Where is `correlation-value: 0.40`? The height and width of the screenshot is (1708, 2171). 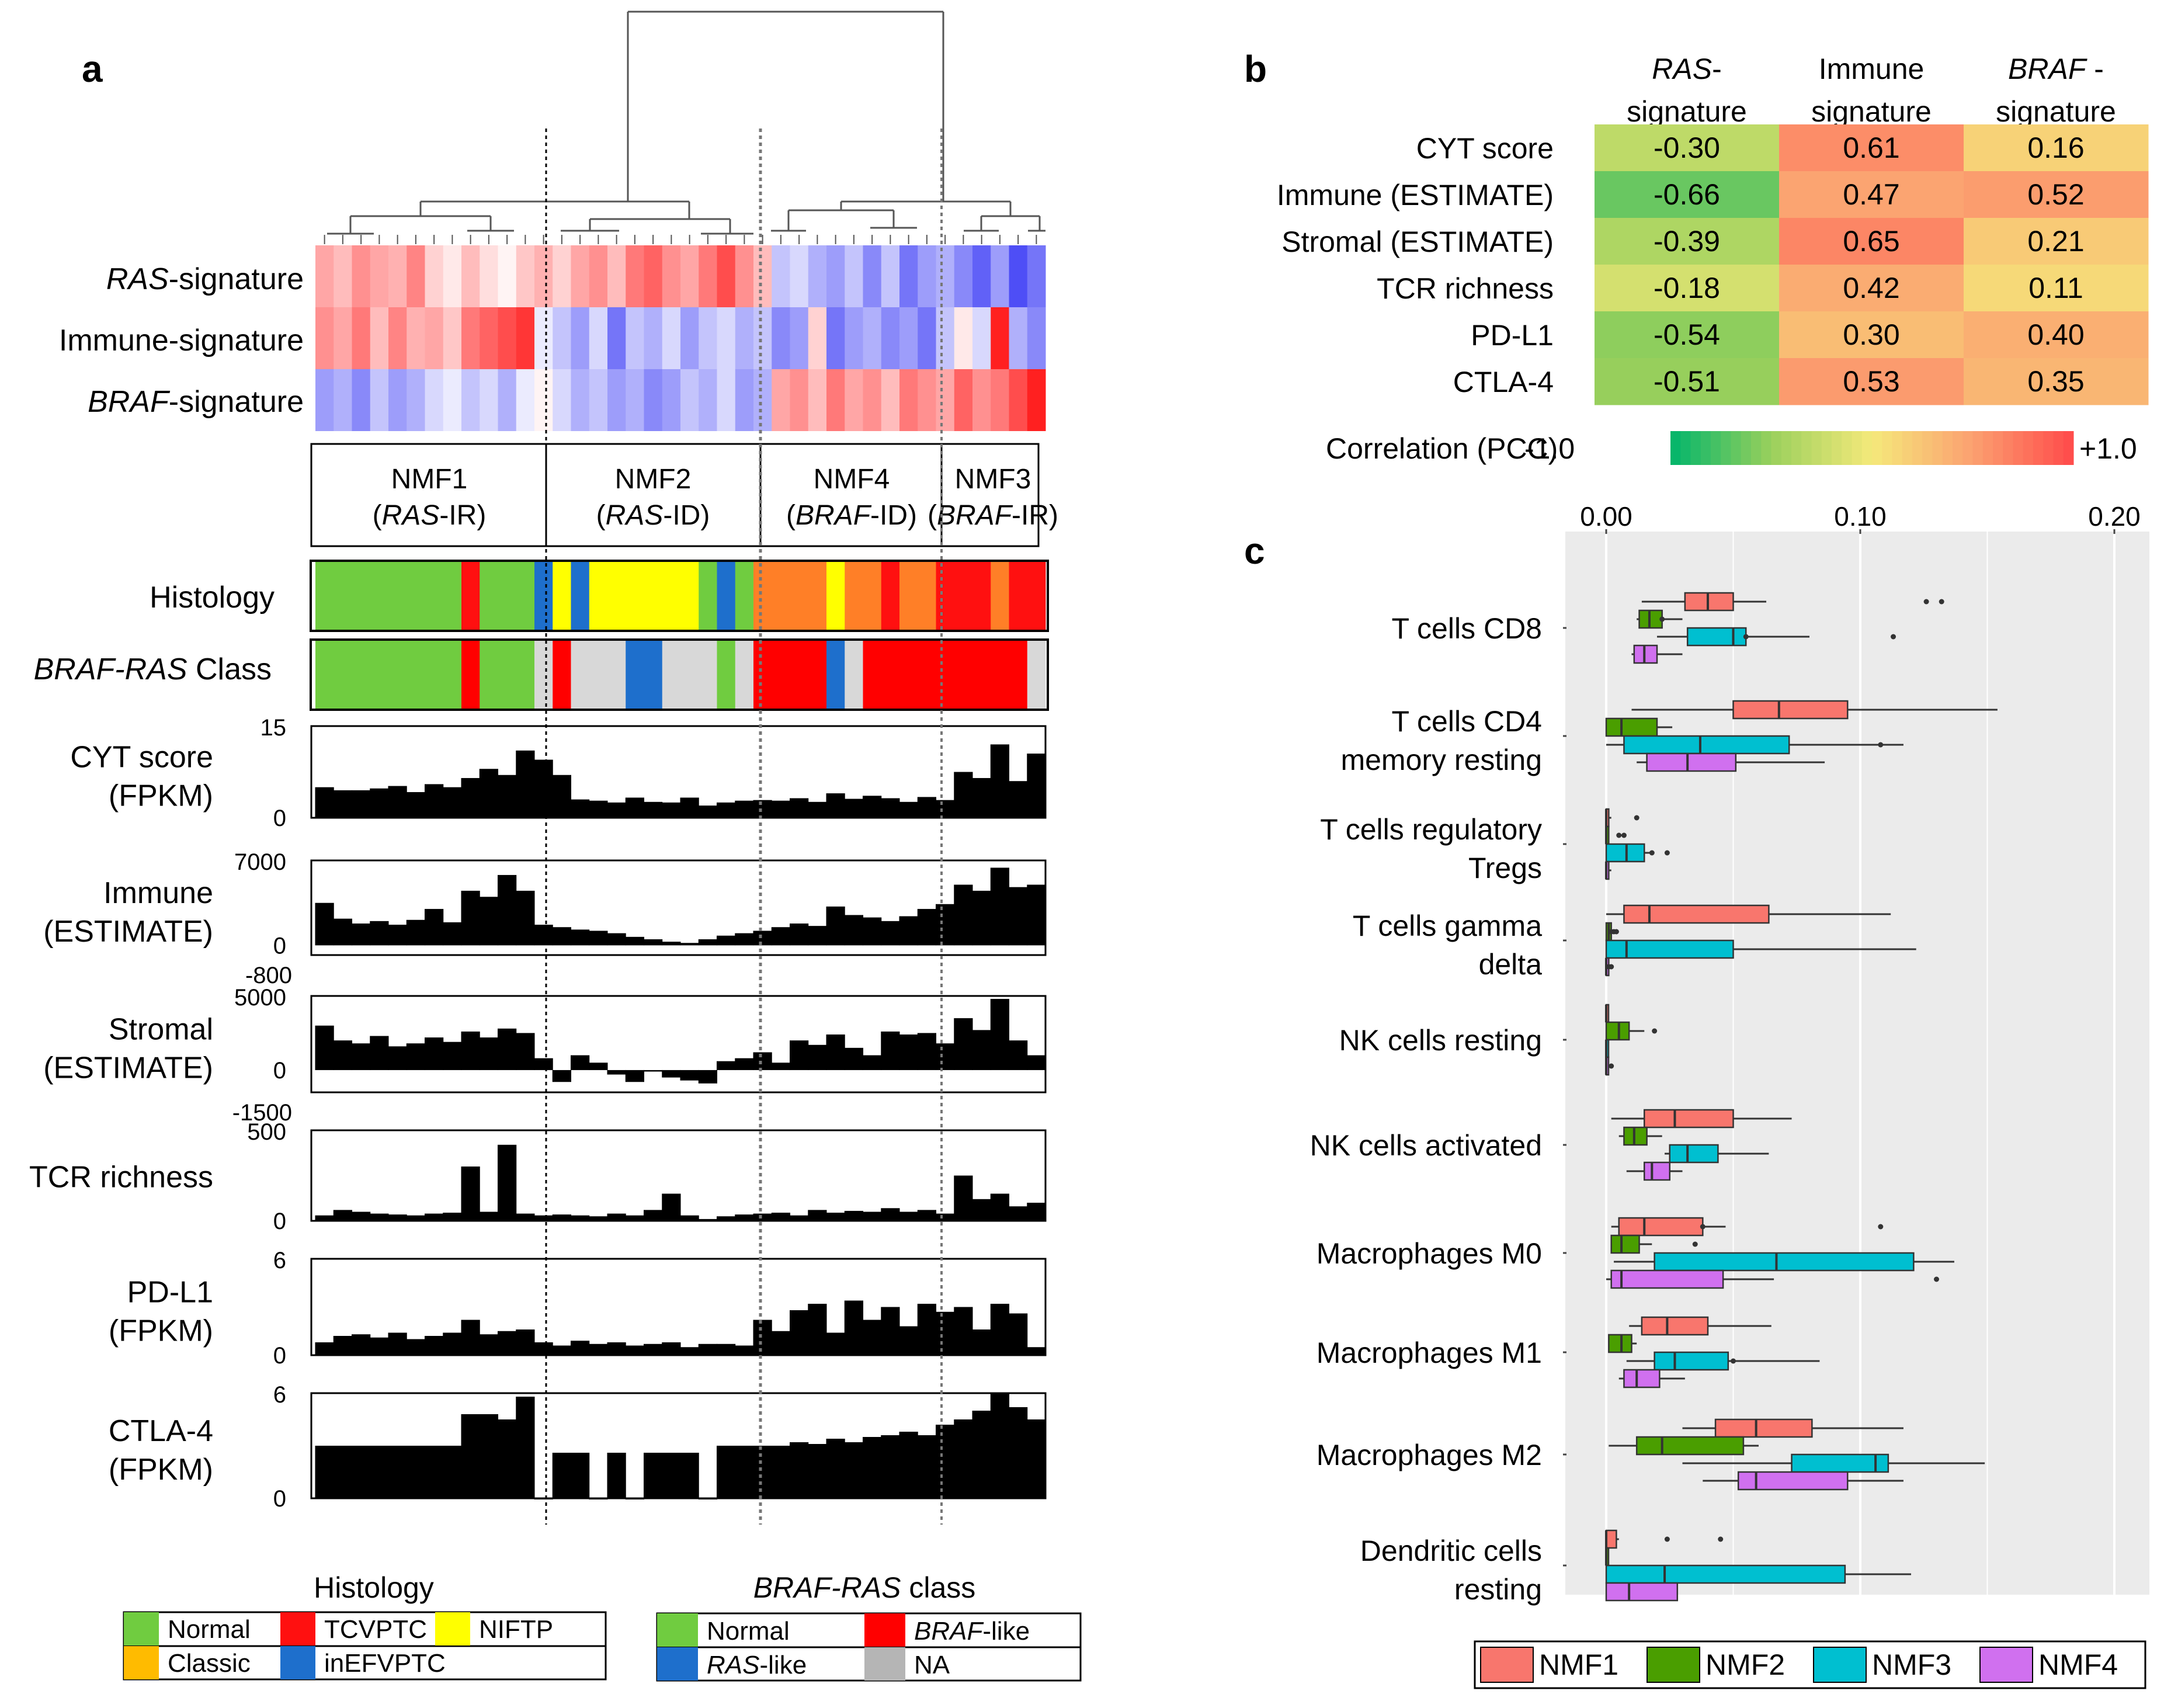
correlation-value: 0.40 is located at coordinates (2055, 334).